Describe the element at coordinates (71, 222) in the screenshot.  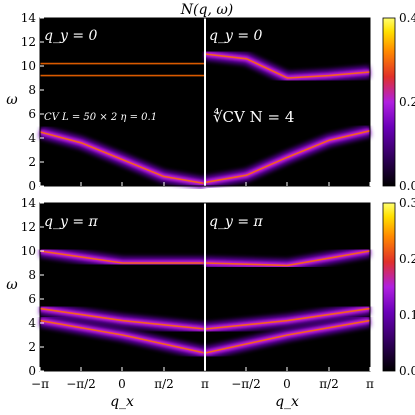
I see `annot-f-qy: q_y = π` at that location.